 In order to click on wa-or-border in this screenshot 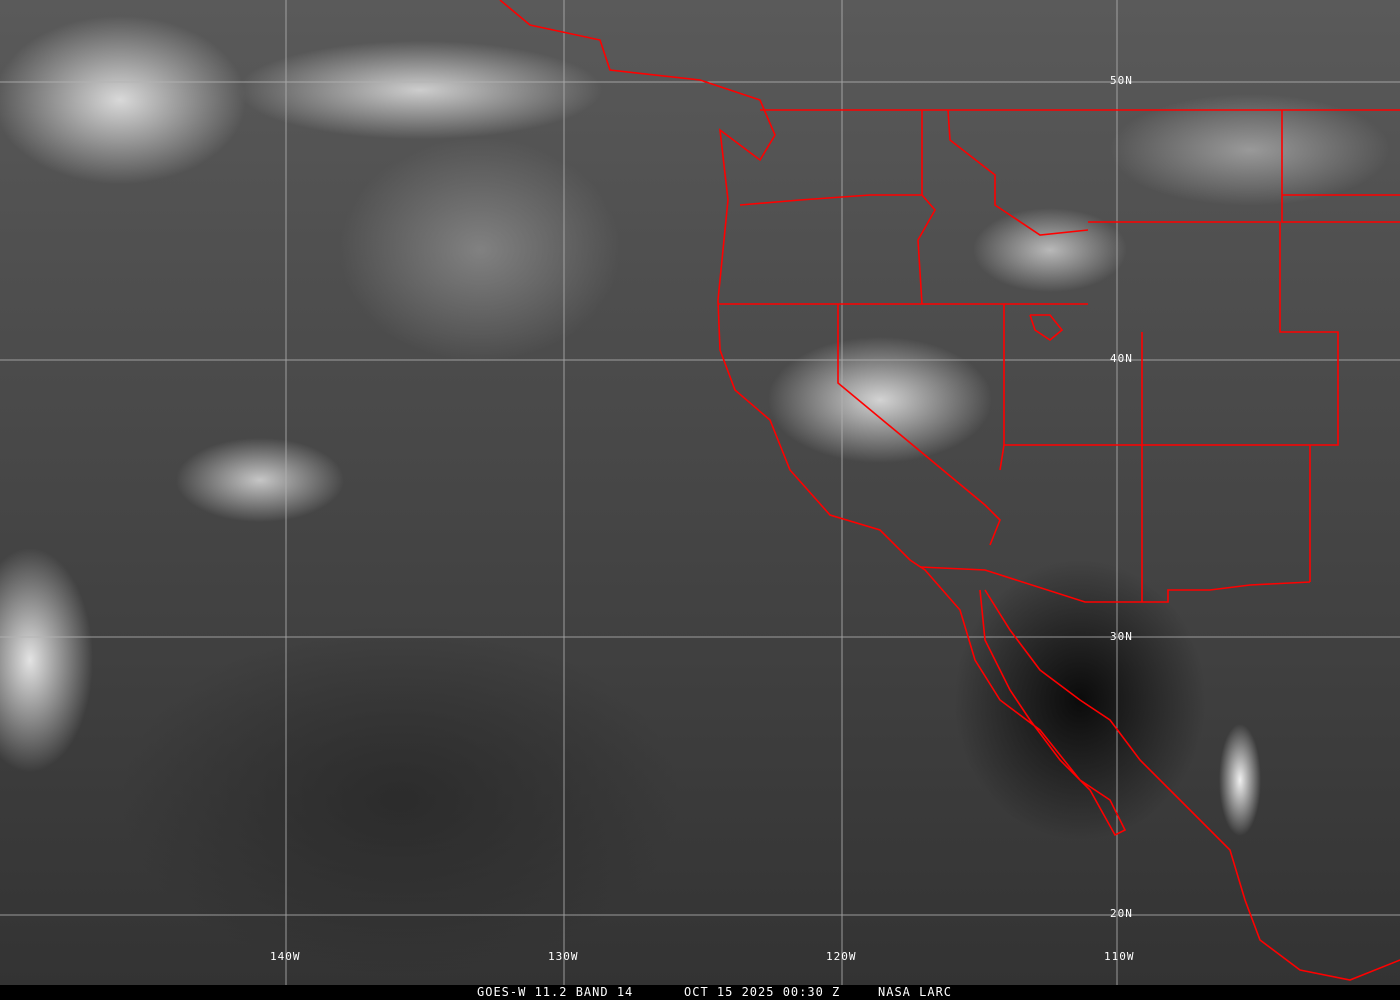, I will do `click(830, 200)`.